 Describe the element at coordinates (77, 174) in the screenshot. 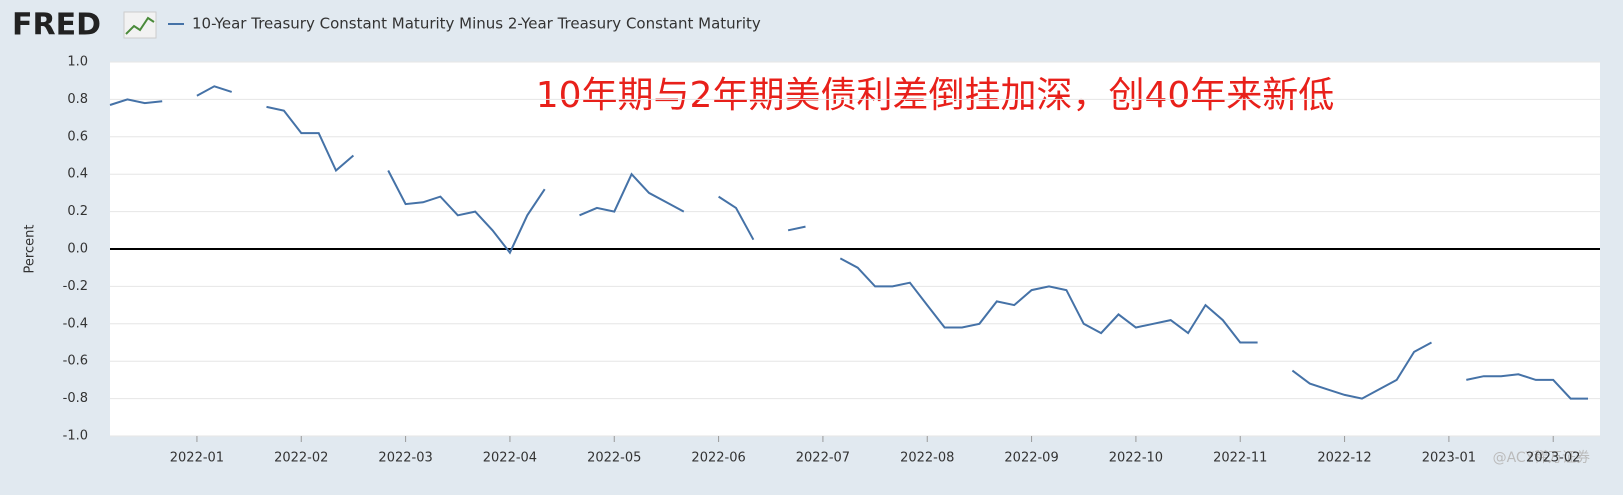

I see `y-tick-label: 0.4` at that location.